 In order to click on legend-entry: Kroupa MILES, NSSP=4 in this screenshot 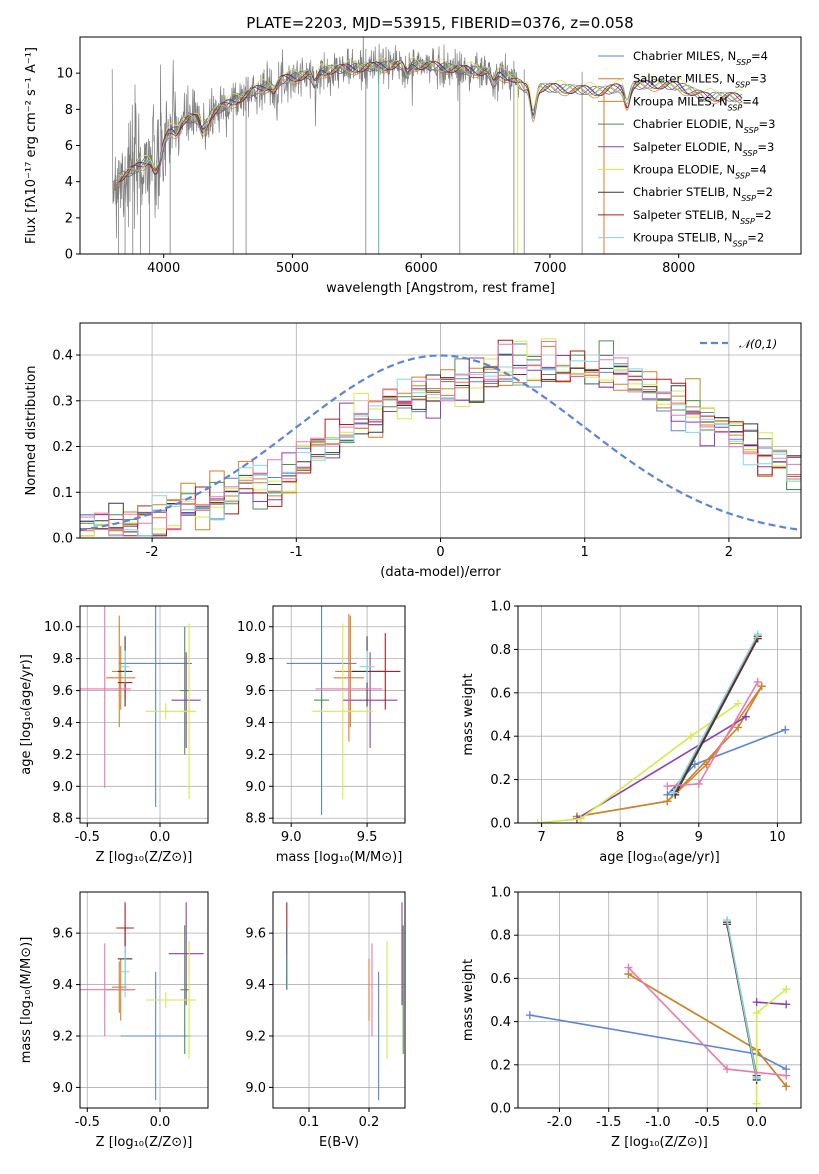, I will do `click(696, 103)`.